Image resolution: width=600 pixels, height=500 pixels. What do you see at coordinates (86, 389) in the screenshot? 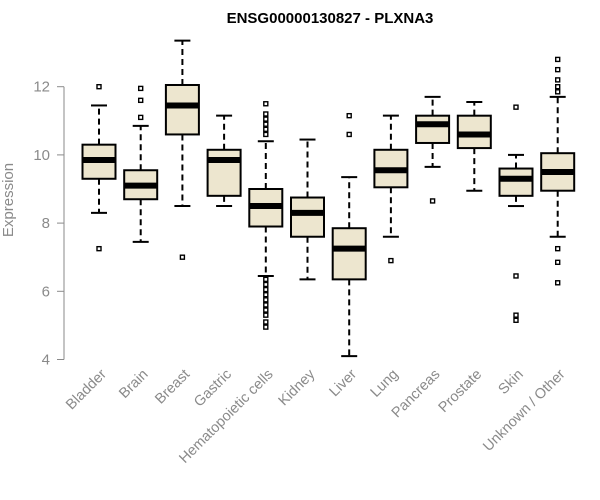
I see `x-tick-label: Bladder` at bounding box center [86, 389].